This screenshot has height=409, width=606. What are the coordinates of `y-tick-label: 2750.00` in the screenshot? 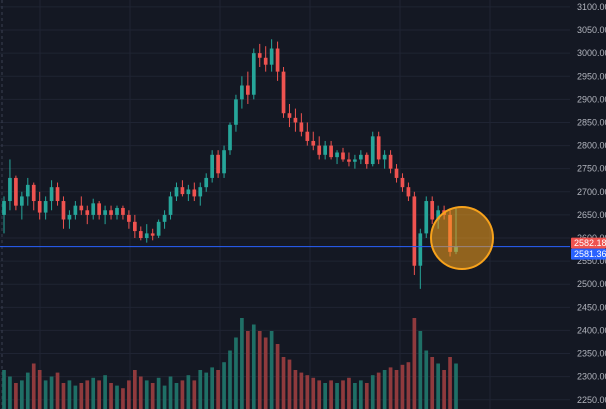 It's located at (591, 169).